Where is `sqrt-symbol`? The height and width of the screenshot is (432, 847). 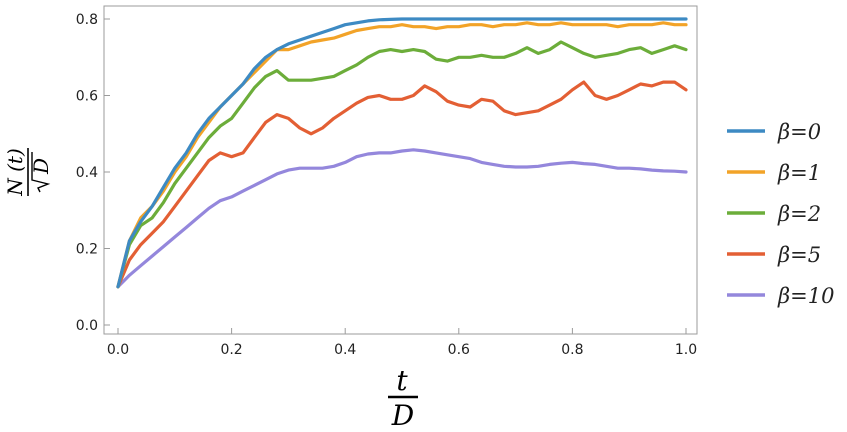
sqrt-symbol is located at coordinates (41, 172).